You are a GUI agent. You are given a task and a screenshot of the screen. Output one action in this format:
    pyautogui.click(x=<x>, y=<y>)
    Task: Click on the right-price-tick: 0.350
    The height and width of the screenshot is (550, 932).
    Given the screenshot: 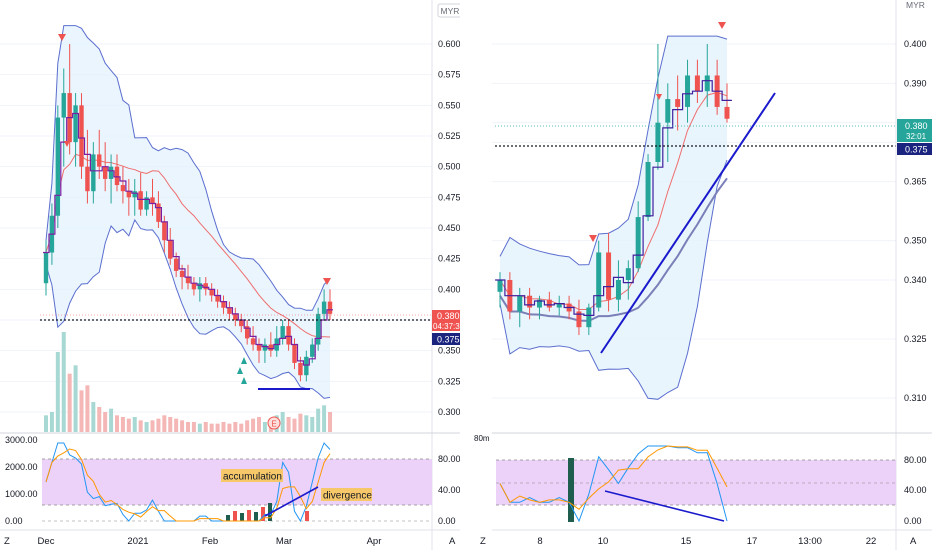 What is the action you would take?
    pyautogui.click(x=915, y=241)
    